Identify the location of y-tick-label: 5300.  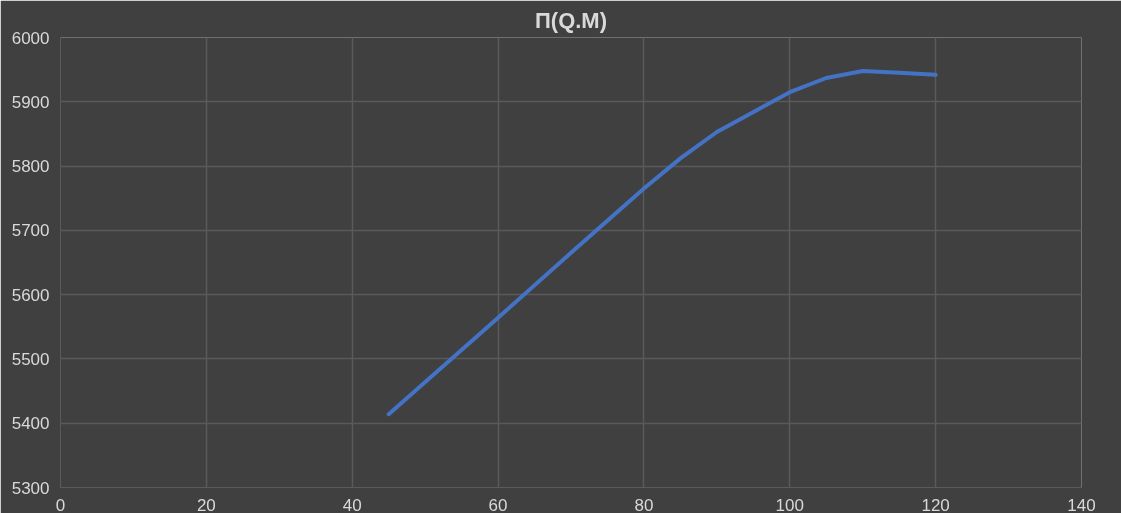
(30, 488).